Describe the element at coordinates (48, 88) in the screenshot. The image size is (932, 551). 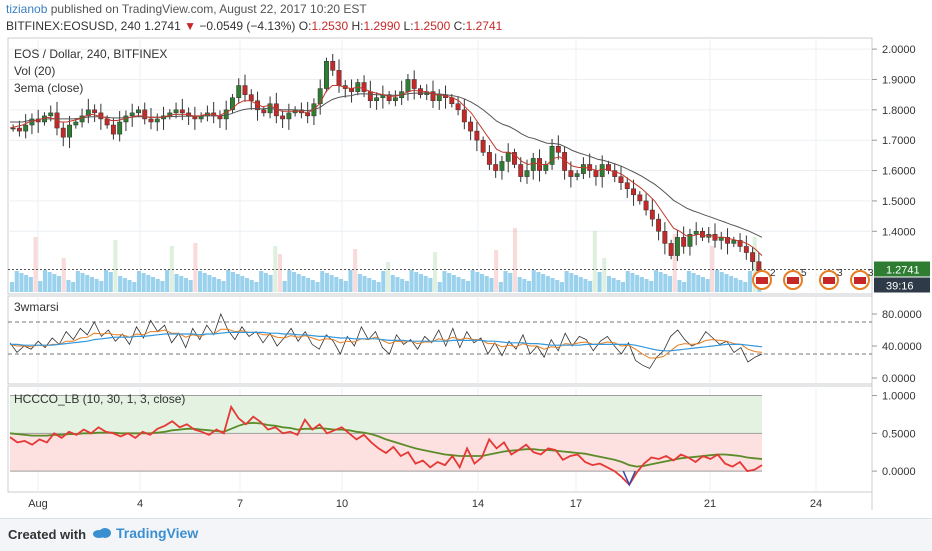
I see `ema-indicator-label: 3ema (close)` at that location.